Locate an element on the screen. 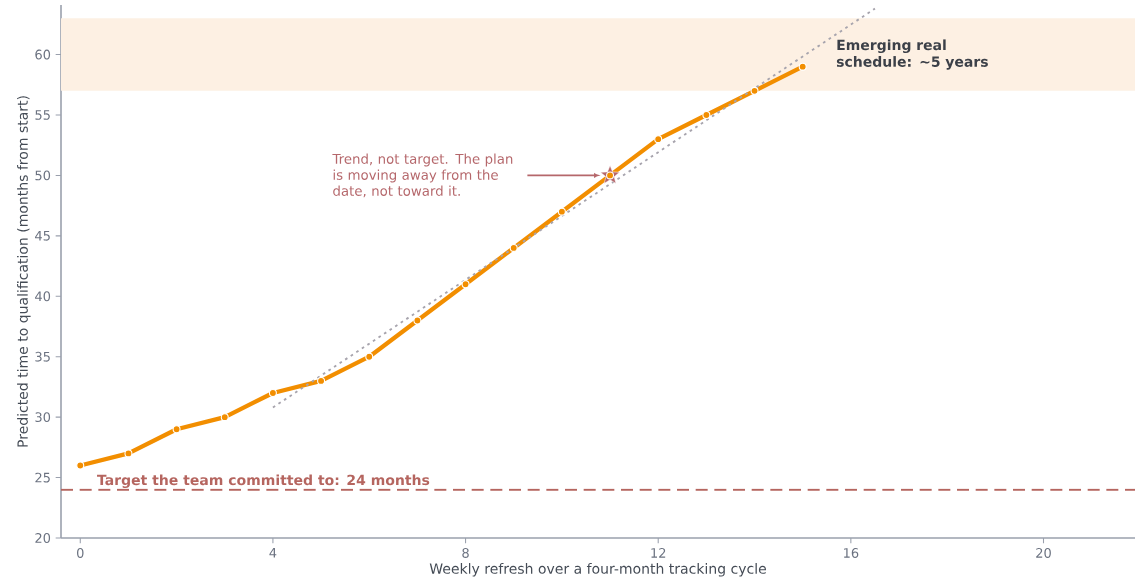  y-tick-label: 20 is located at coordinates (43, 538).